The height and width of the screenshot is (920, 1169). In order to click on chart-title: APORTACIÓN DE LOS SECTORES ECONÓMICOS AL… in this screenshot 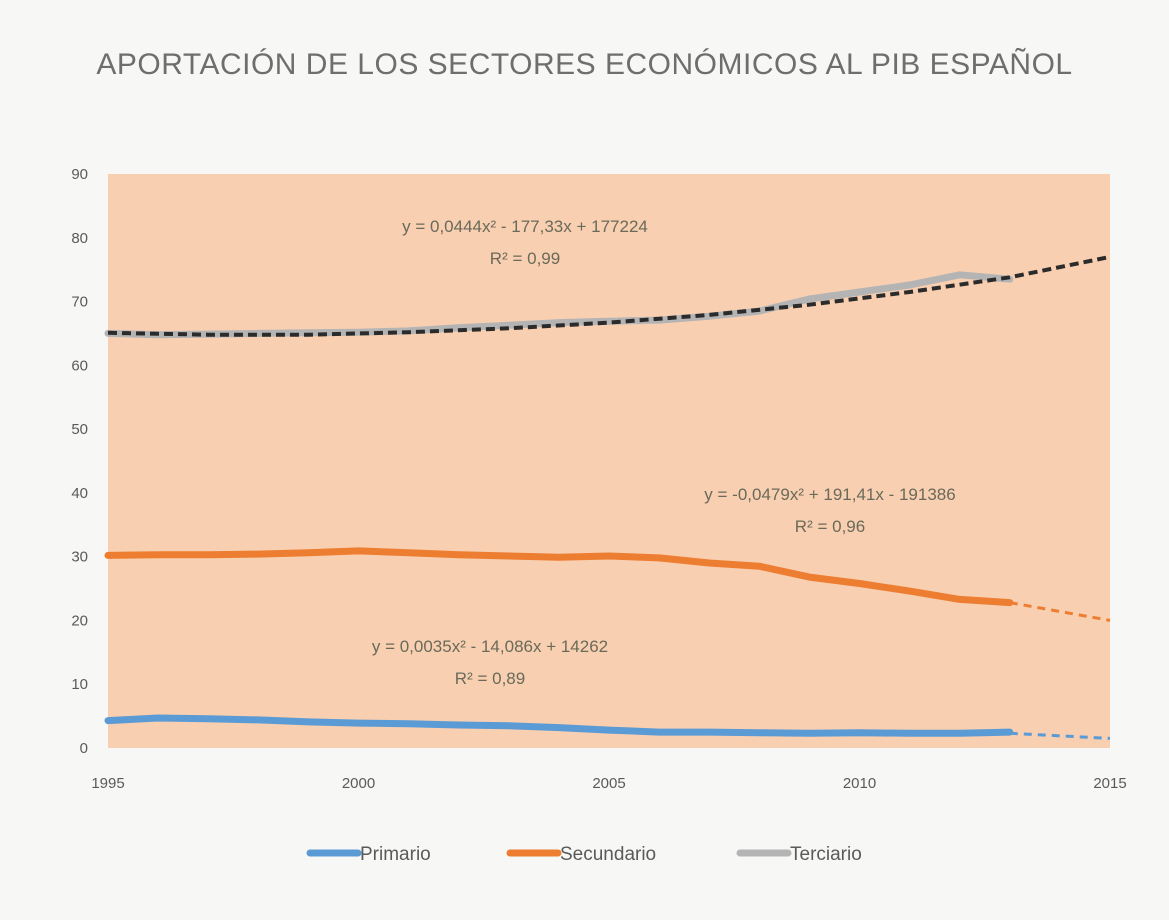, I will do `click(584, 64)`.